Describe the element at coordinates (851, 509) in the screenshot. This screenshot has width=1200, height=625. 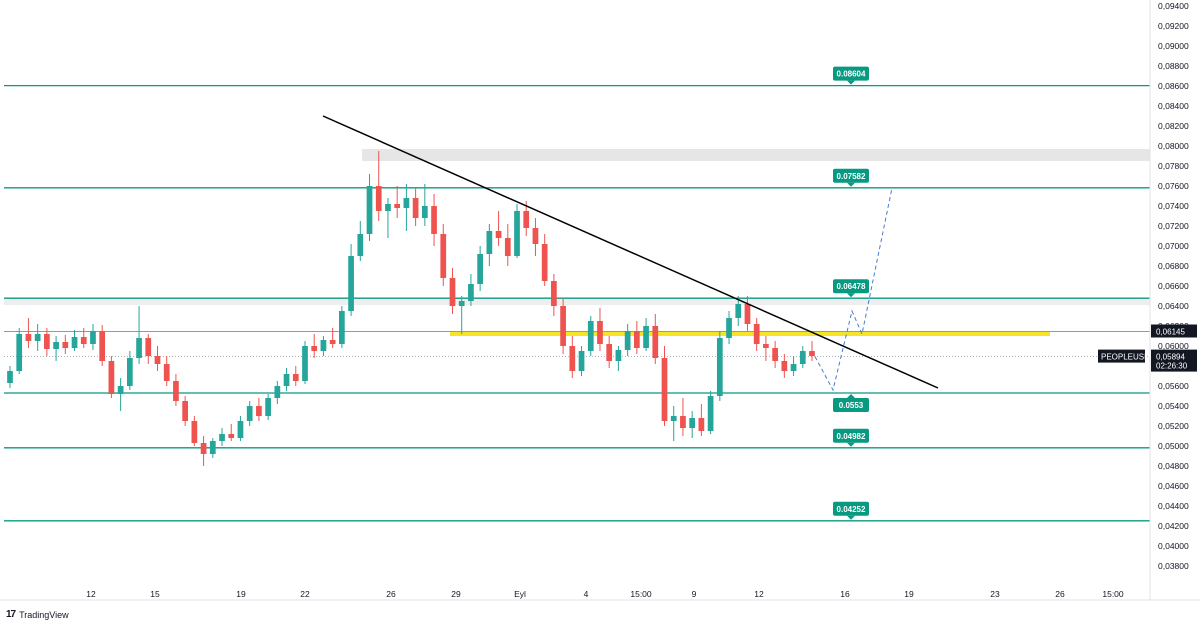
I see `level-tag-label: 0.04252` at that location.